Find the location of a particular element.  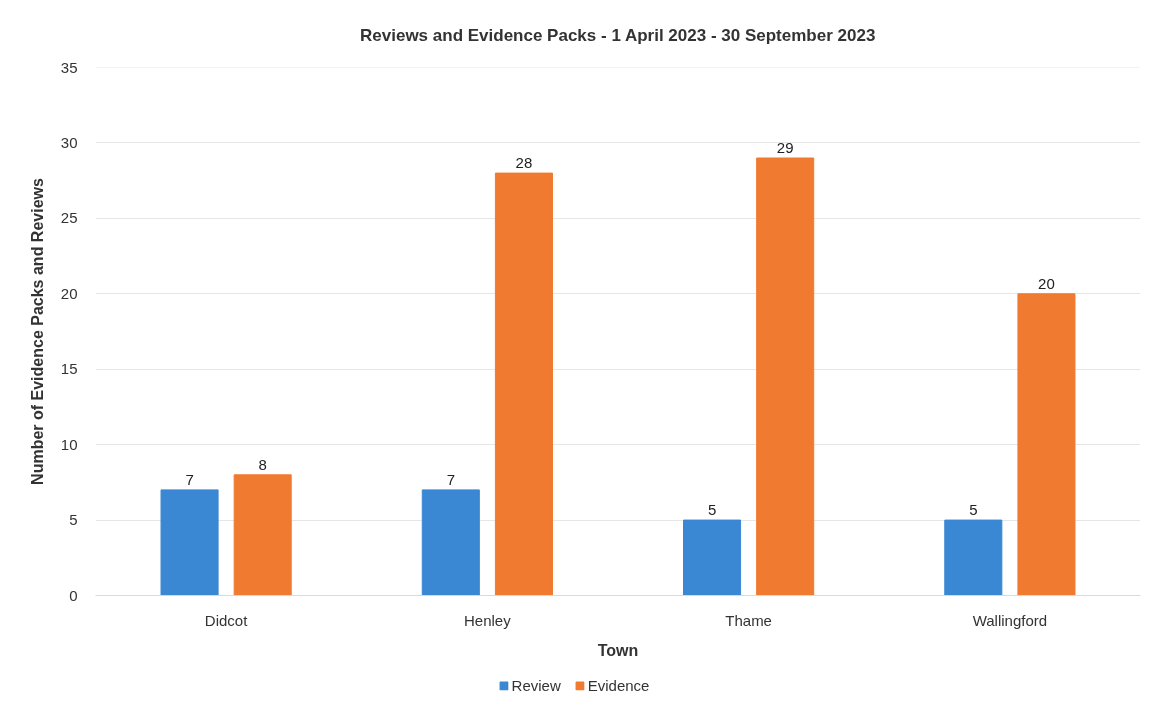

y-tick-label: 5 is located at coordinates (73, 520).